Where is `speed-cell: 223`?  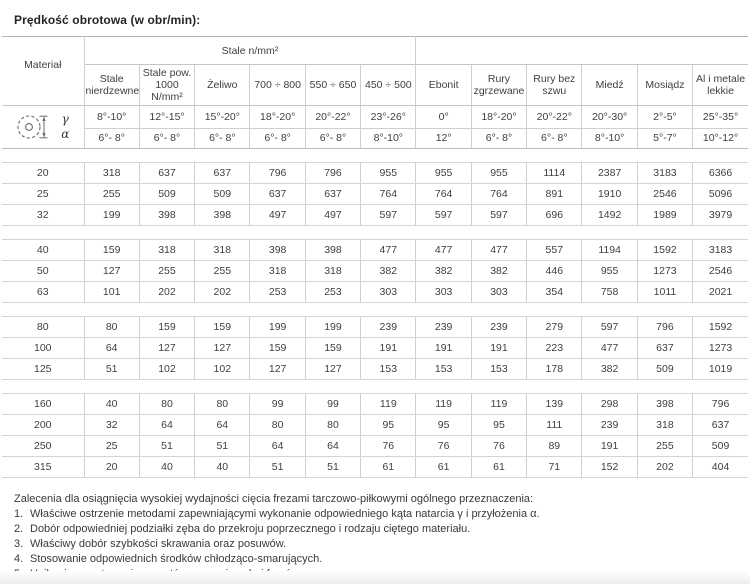
speed-cell: 223 is located at coordinates (554, 348).